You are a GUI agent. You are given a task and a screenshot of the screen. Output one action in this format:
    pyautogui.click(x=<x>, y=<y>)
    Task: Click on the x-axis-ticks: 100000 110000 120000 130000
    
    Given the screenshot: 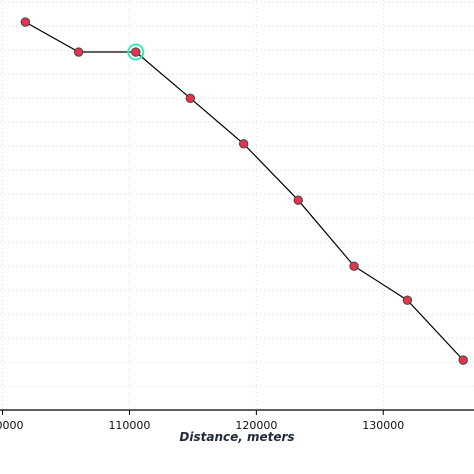 What is the action you would take?
    pyautogui.click(x=202, y=421)
    